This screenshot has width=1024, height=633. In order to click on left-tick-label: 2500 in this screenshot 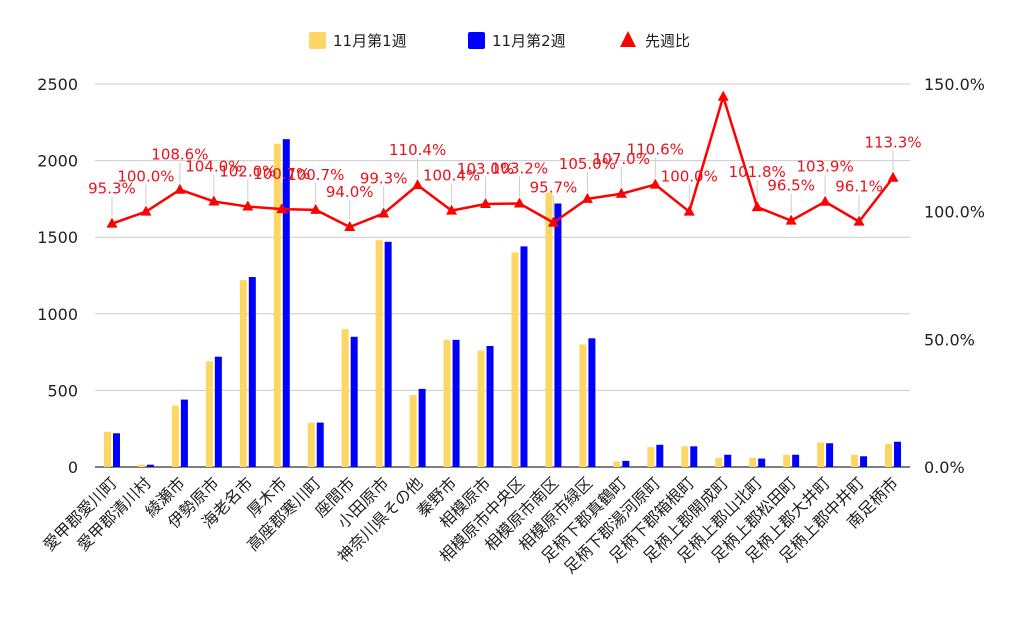, I will do `click(57, 84)`.